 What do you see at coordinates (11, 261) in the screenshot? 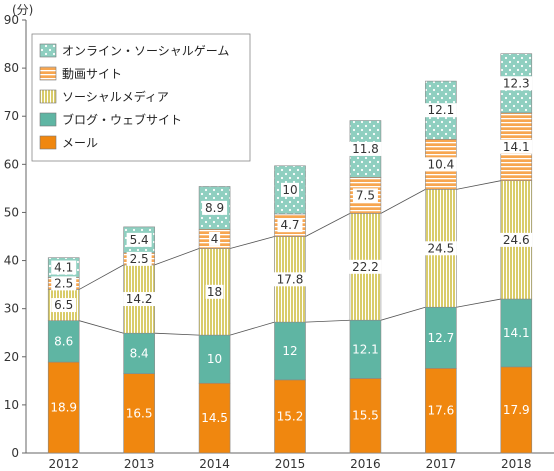
I see `y-tick-label: 40` at bounding box center [11, 261].